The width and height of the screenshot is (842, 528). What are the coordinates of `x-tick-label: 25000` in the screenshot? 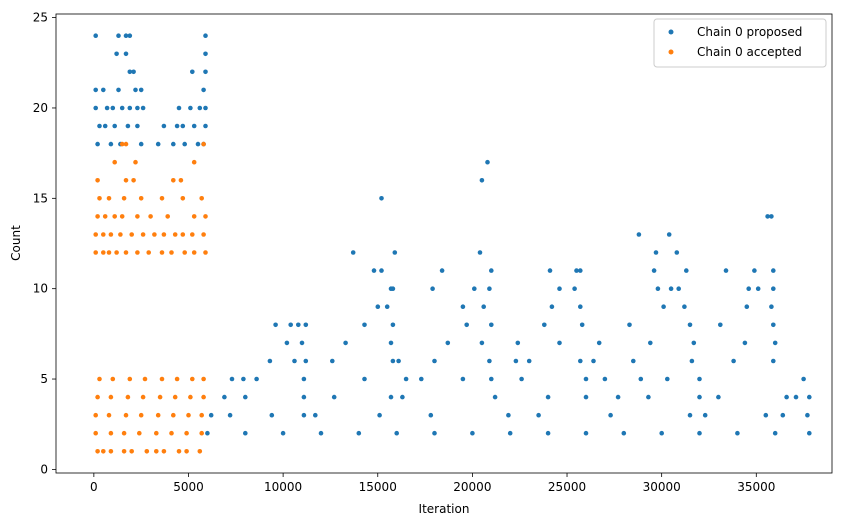 It's located at (567, 487).